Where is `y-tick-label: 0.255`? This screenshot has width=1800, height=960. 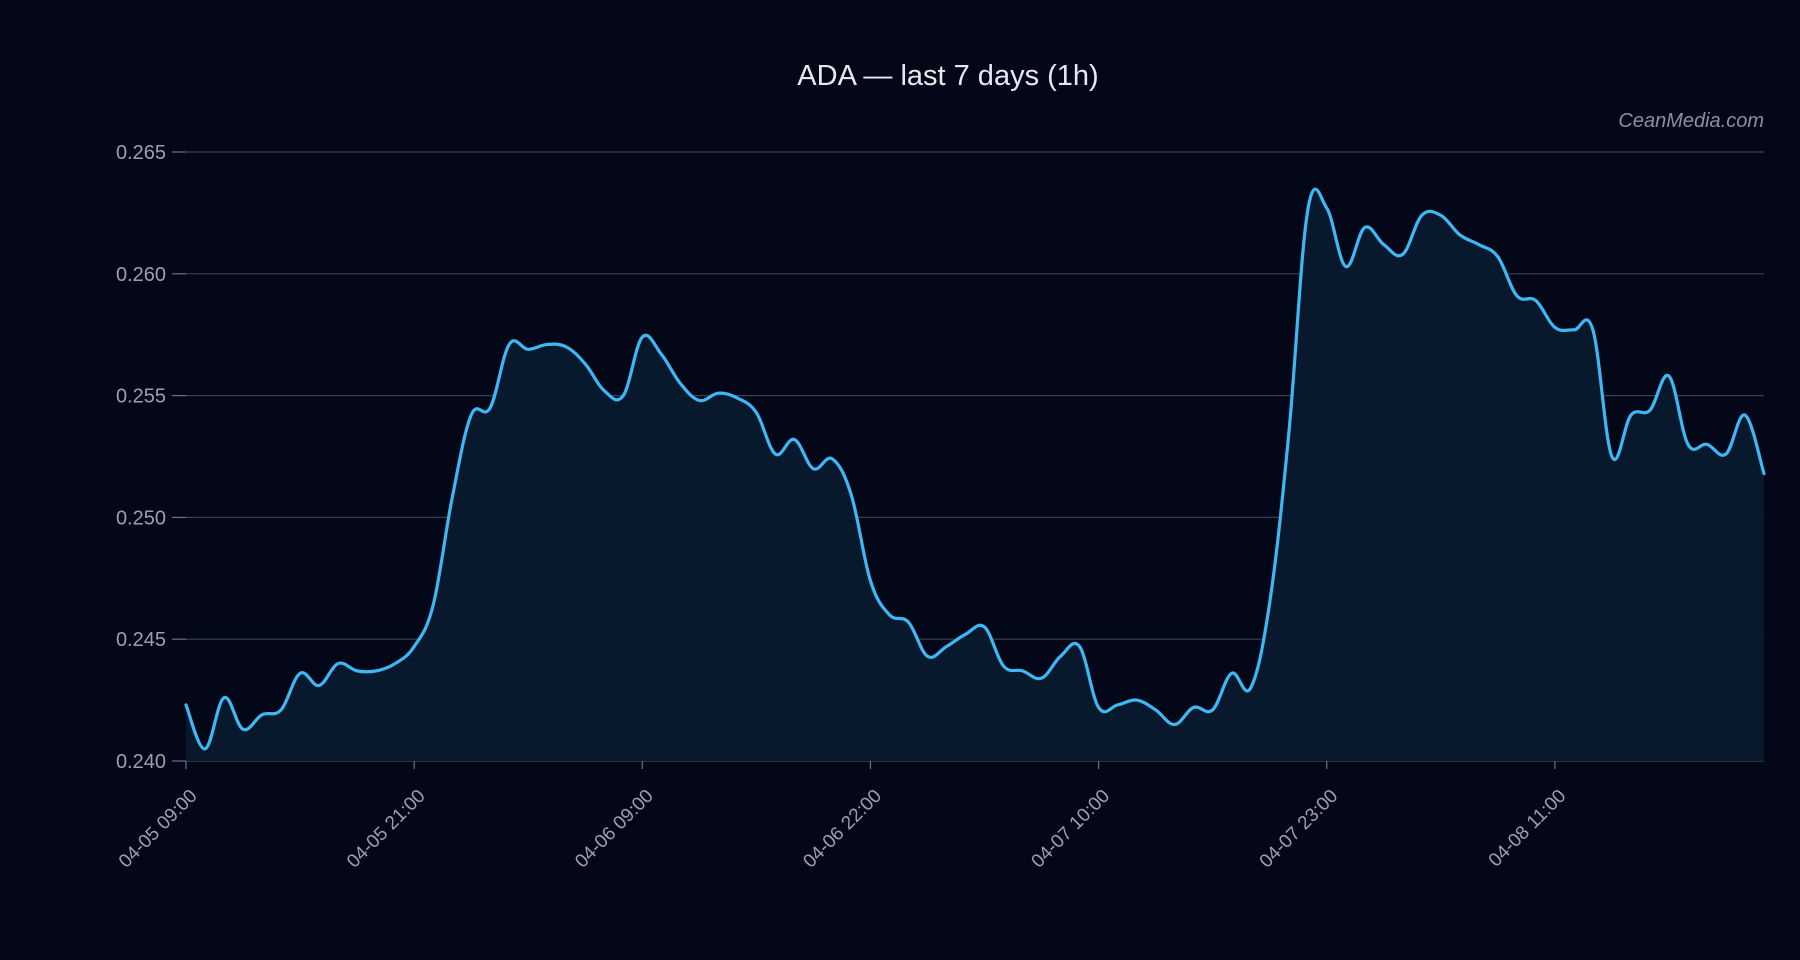 y-tick-label: 0.255 is located at coordinates (141, 397).